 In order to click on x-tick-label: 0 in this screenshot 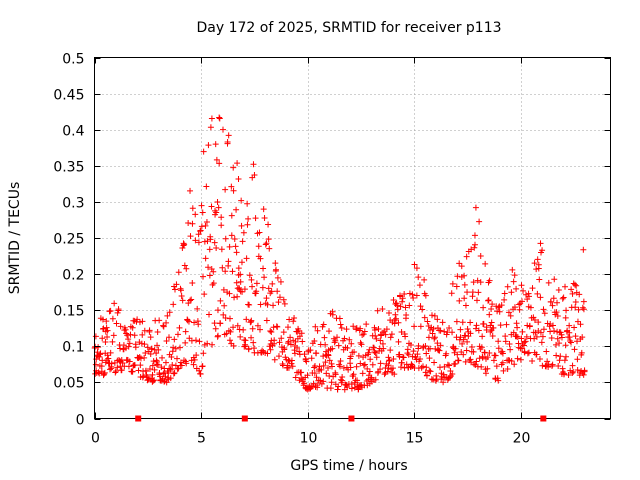, I will do `click(95, 439)`.